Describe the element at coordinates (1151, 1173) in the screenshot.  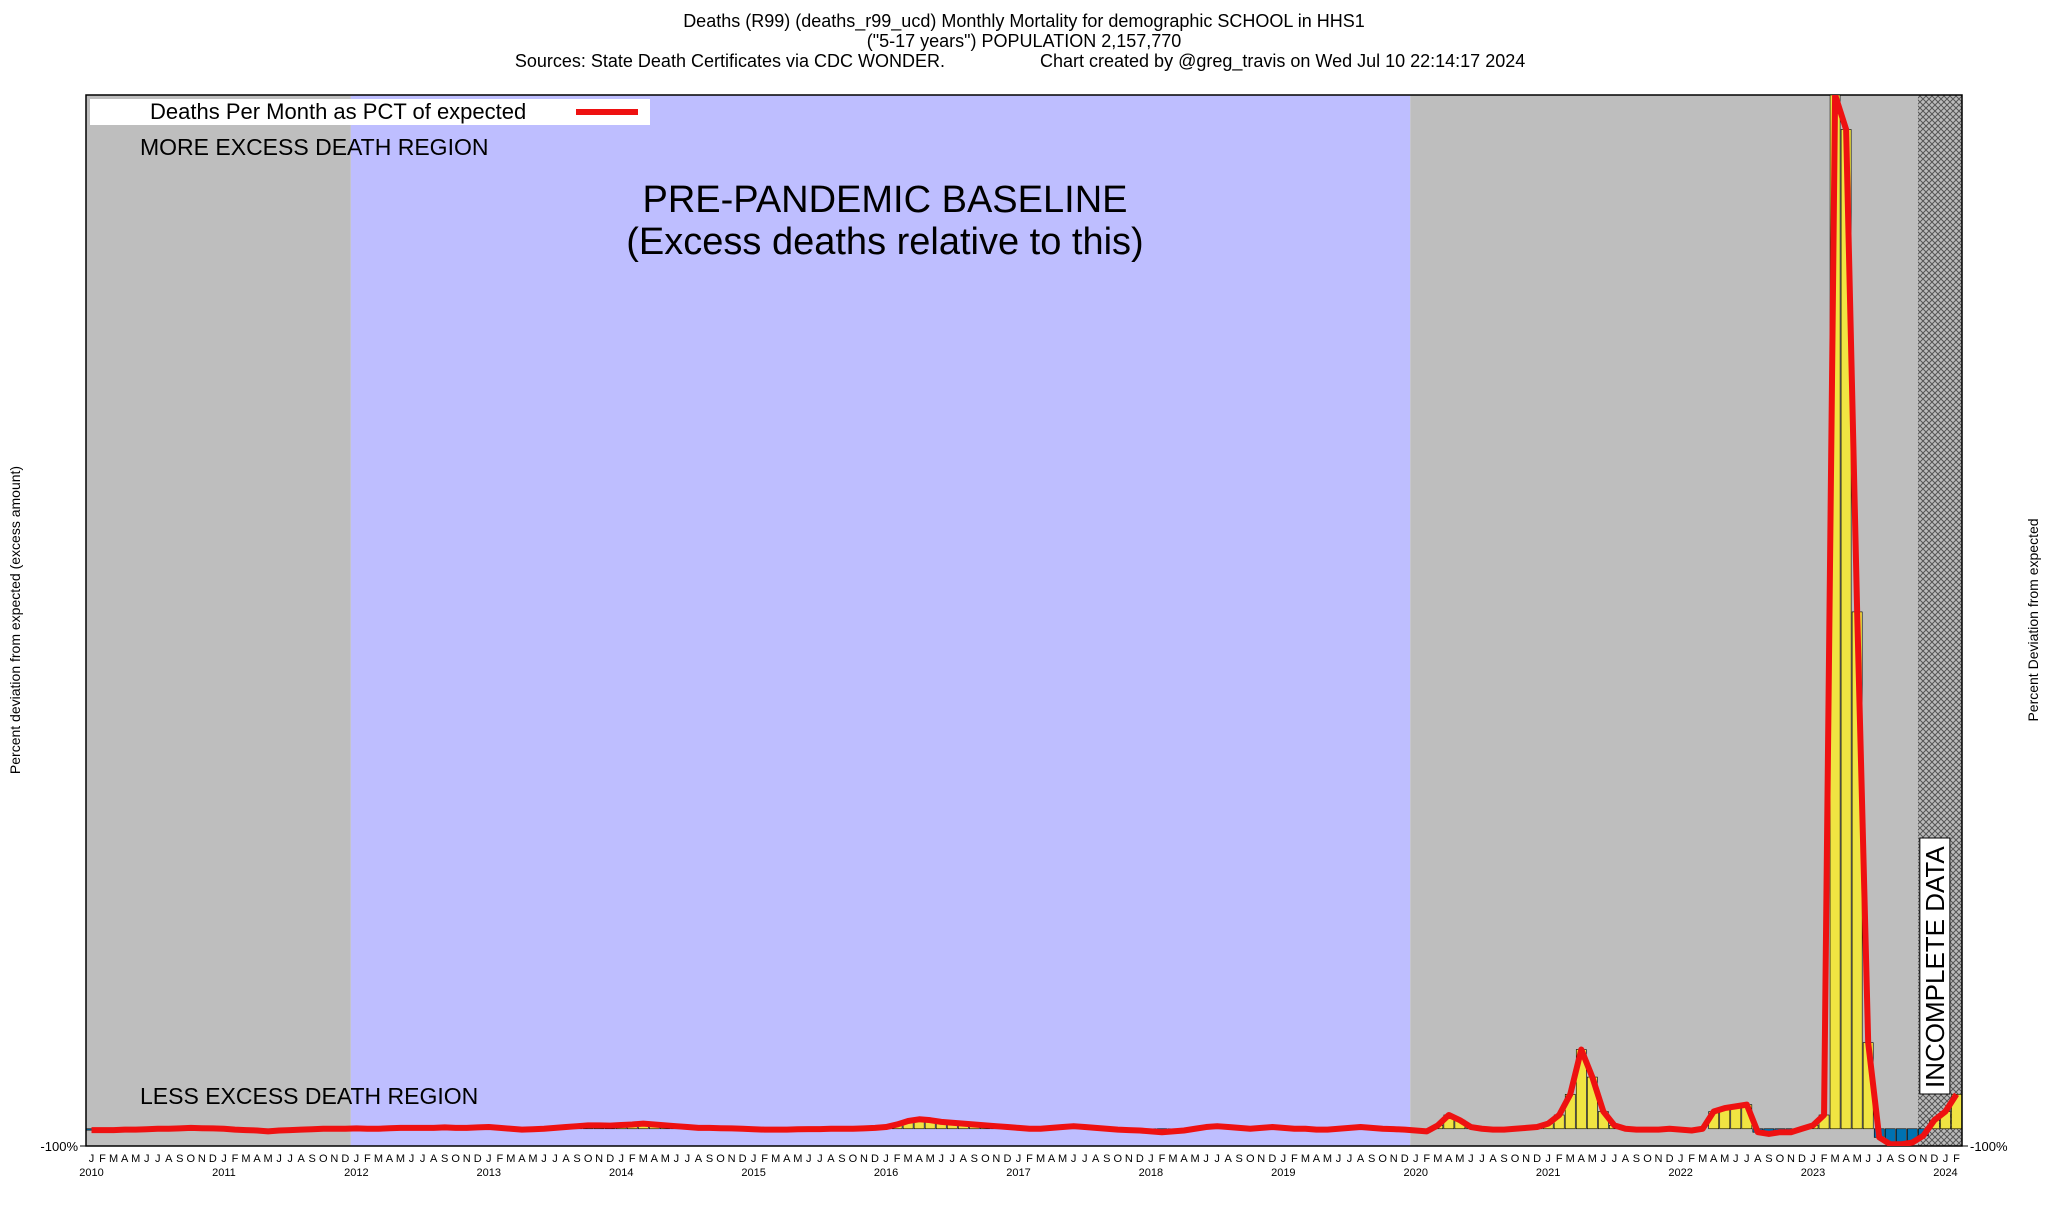
I see `year-label: 2018` at that location.